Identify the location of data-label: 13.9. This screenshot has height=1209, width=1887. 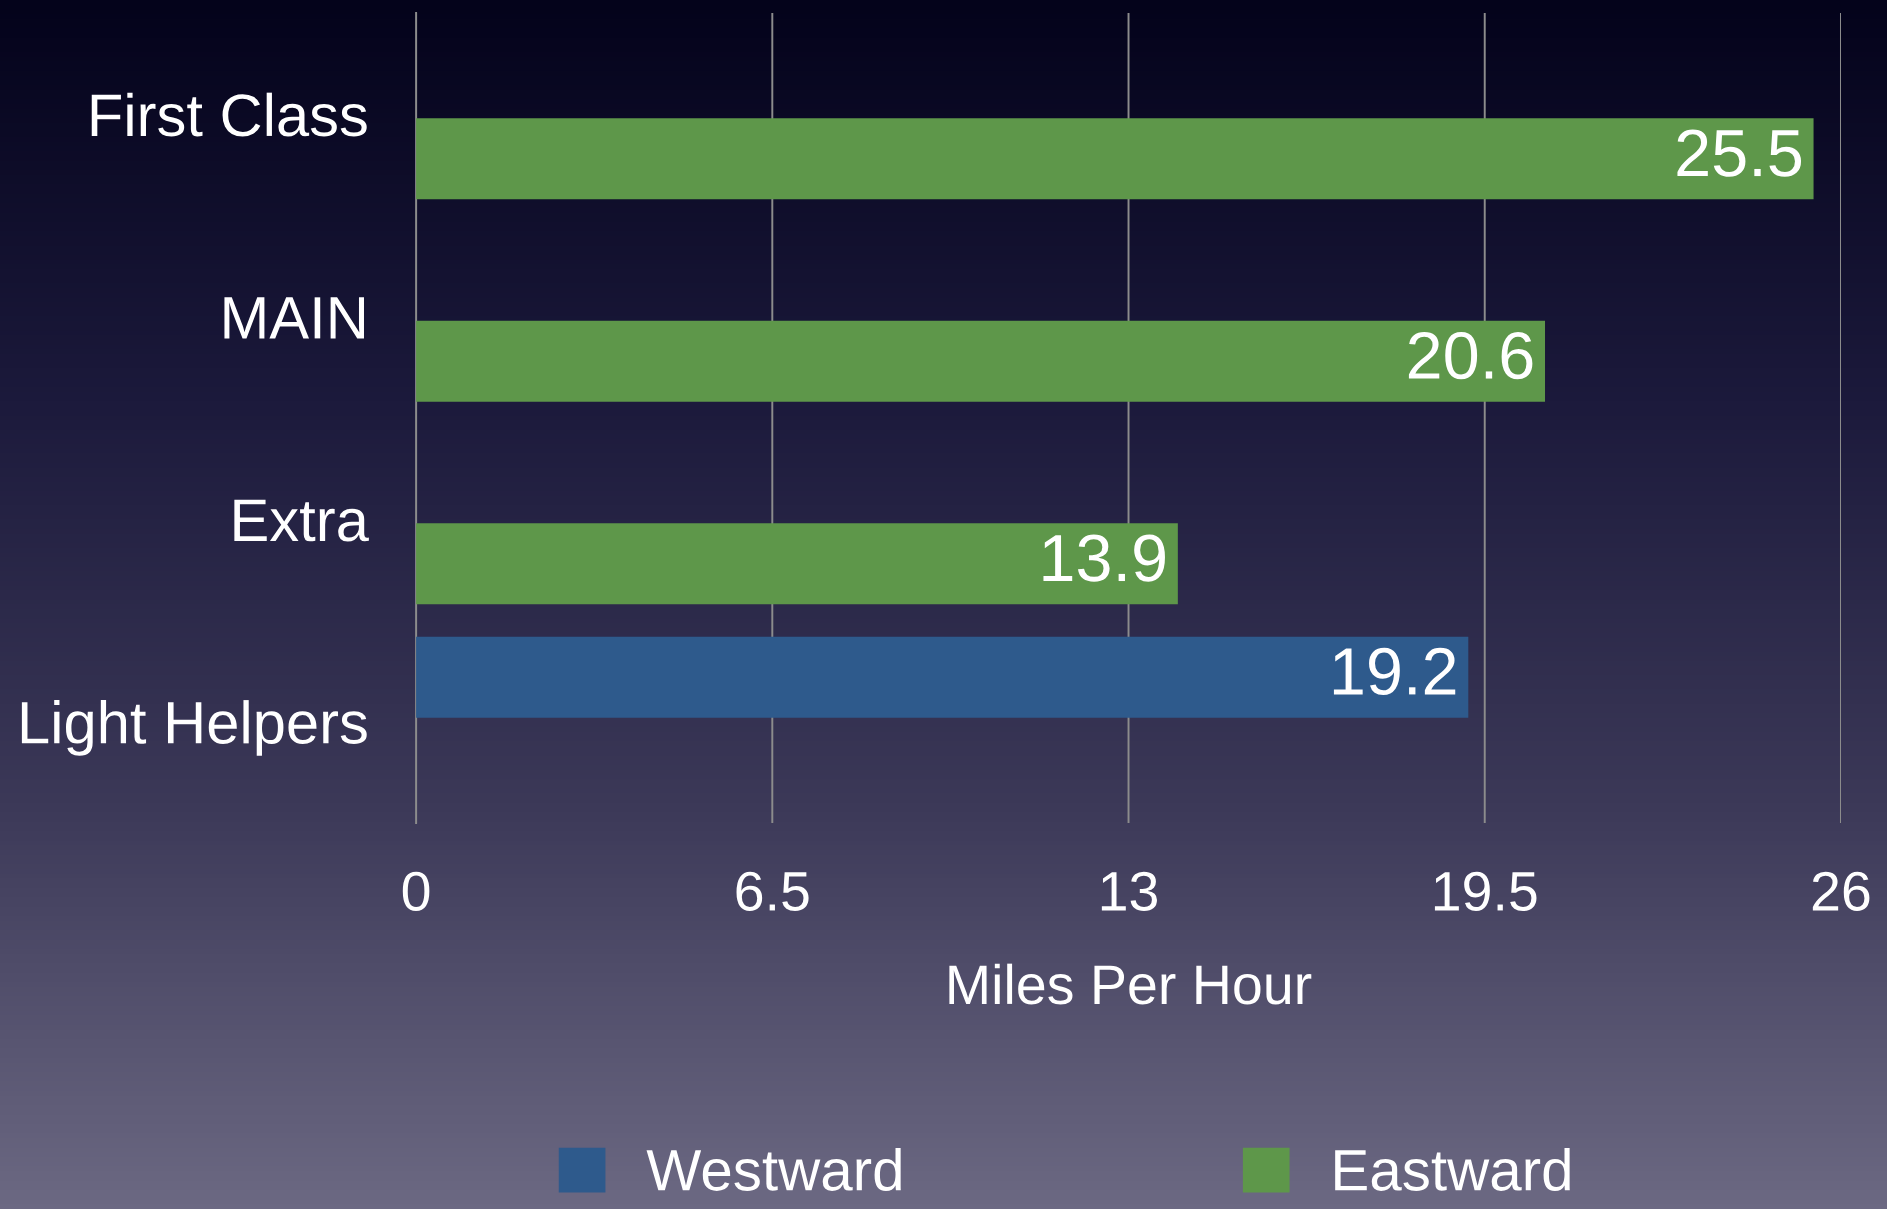
(1104, 558).